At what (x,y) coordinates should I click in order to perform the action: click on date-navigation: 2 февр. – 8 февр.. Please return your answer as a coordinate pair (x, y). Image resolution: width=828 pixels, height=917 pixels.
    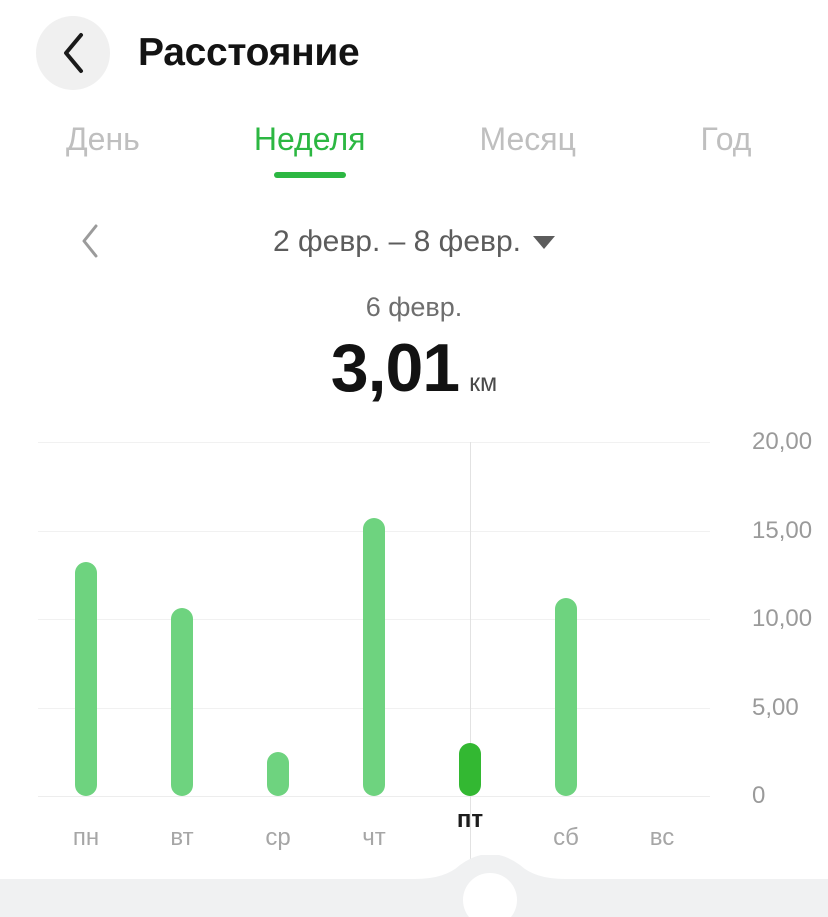
    Looking at the image, I should click on (414, 242).